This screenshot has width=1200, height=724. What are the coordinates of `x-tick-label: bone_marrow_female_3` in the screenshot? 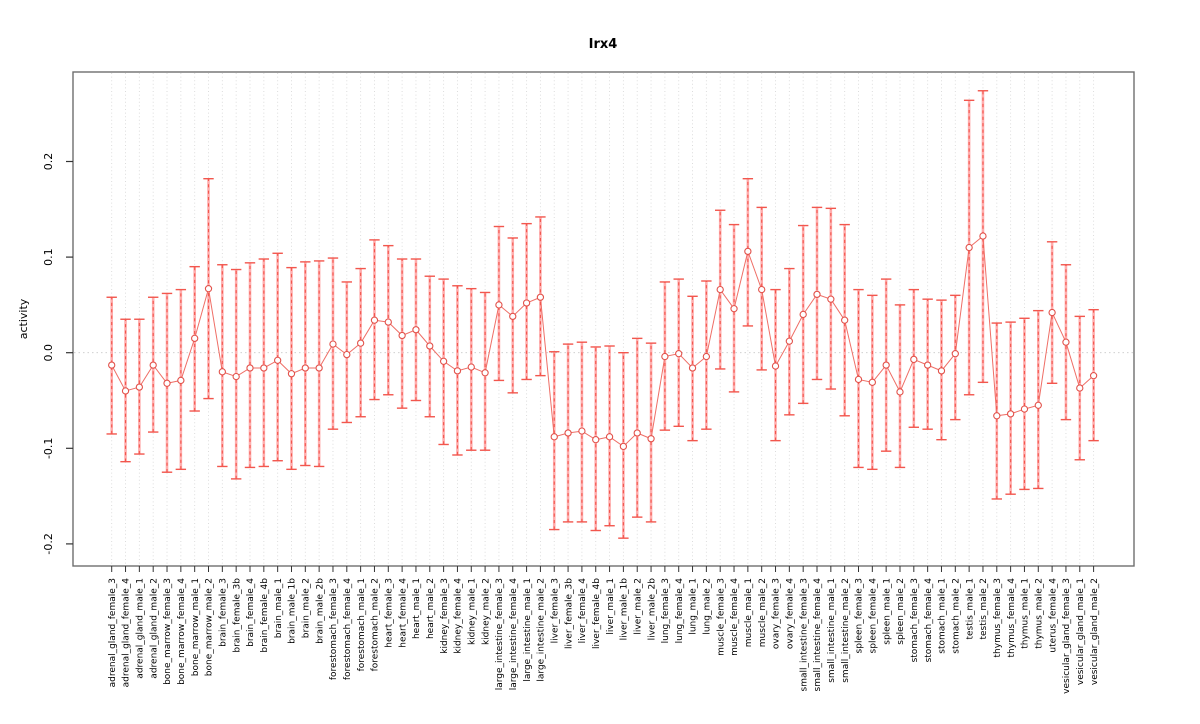 It's located at (168, 631).